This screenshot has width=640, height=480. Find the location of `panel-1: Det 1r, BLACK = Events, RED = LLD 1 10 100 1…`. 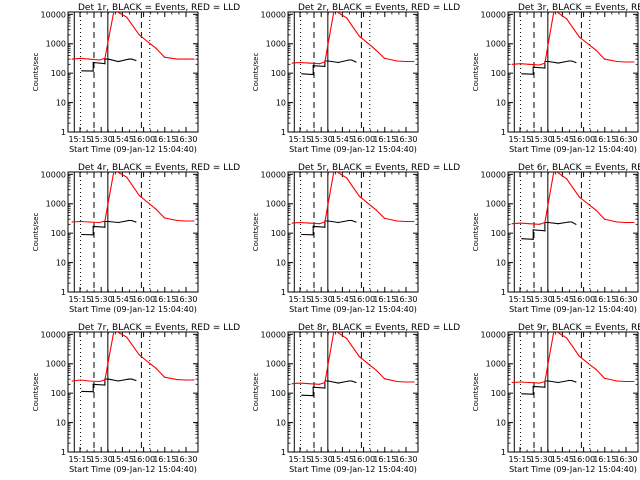

panel-1: Det 1r, BLACK = Events, RED = LLD 1 10 100 1… is located at coordinates (136, 78).